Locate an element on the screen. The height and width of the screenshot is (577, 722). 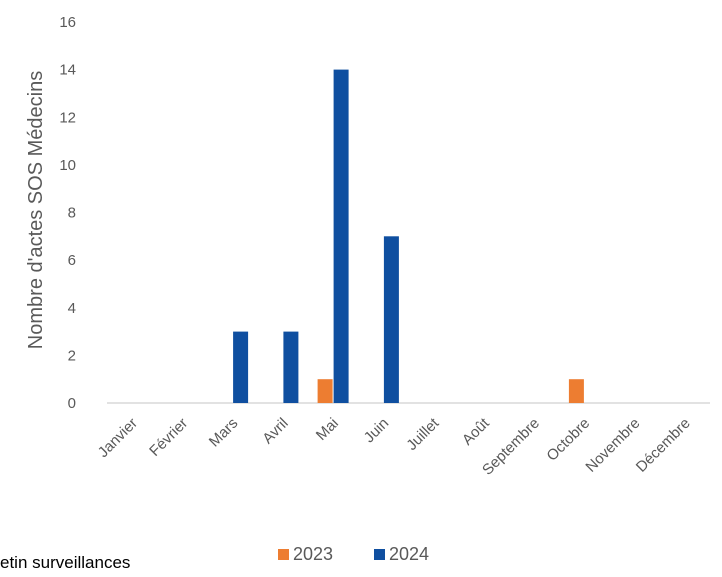
y-axis-label-group: Nombre d'actes SOS Médecins is located at coordinates (36, 210).